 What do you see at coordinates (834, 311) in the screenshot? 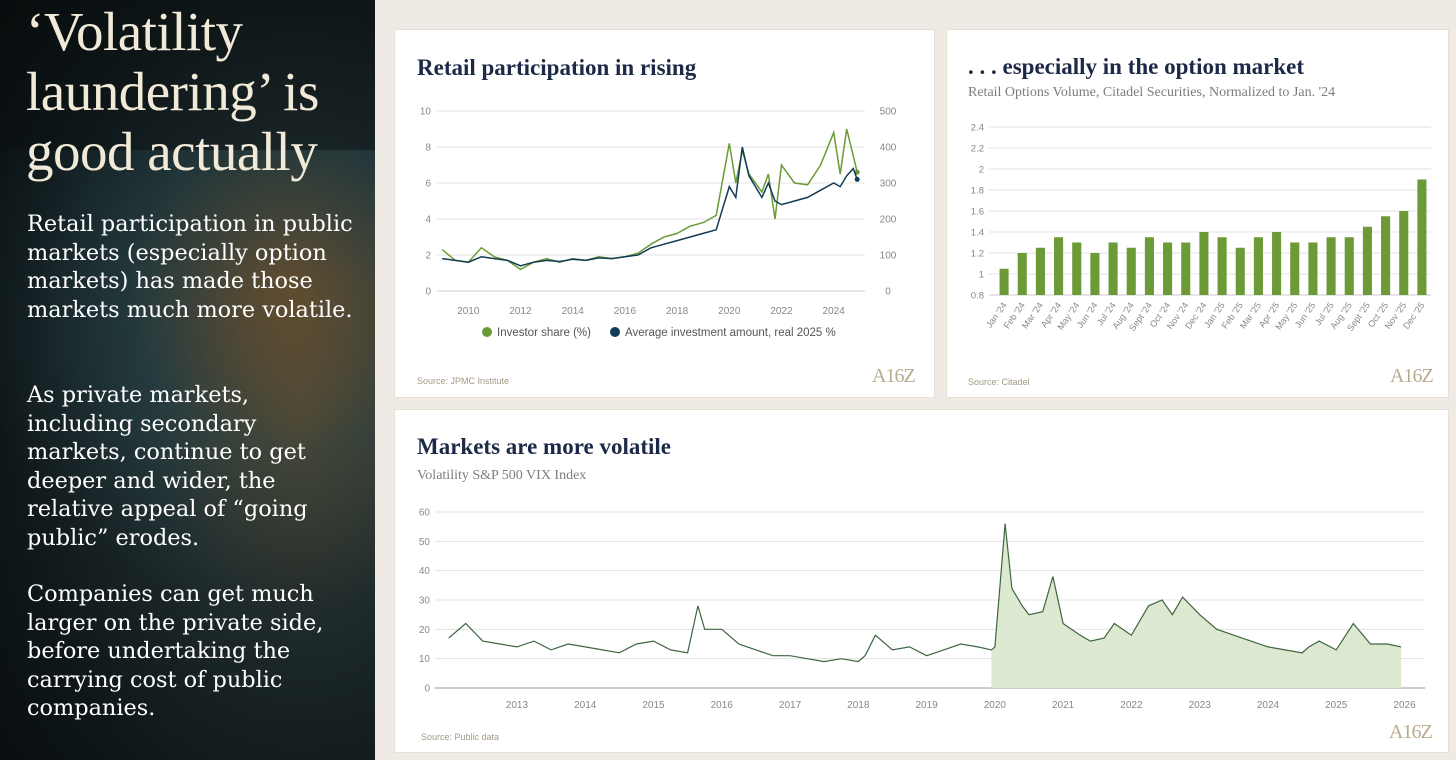
I see `chart1-xtick: 2024` at bounding box center [834, 311].